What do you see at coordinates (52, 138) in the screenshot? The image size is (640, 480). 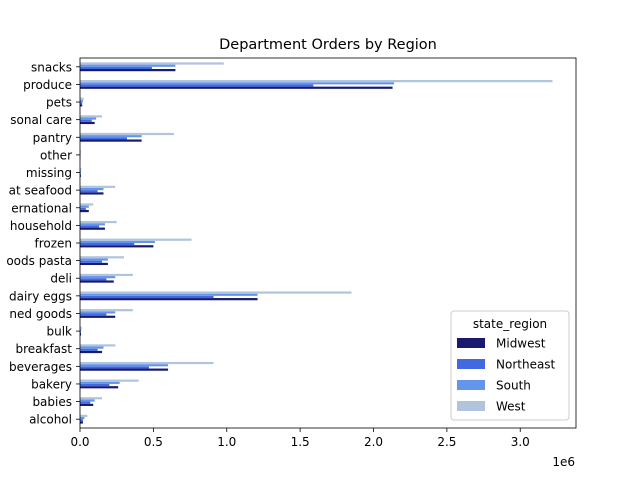 I see `y-tick-label: pantry` at bounding box center [52, 138].